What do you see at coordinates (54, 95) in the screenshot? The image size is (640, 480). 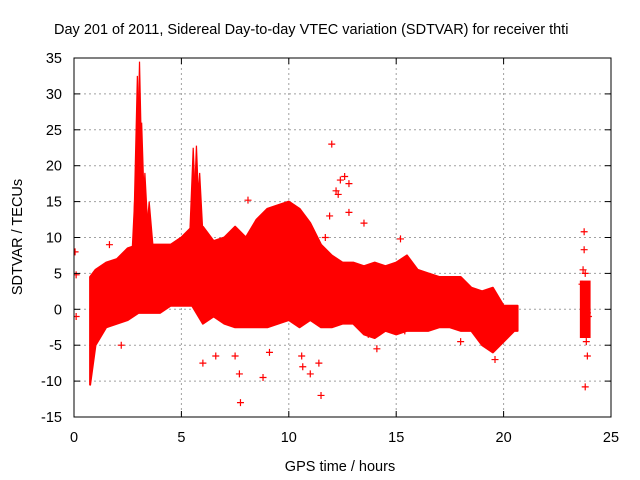 I see `y-tick-label: 30` at bounding box center [54, 95].